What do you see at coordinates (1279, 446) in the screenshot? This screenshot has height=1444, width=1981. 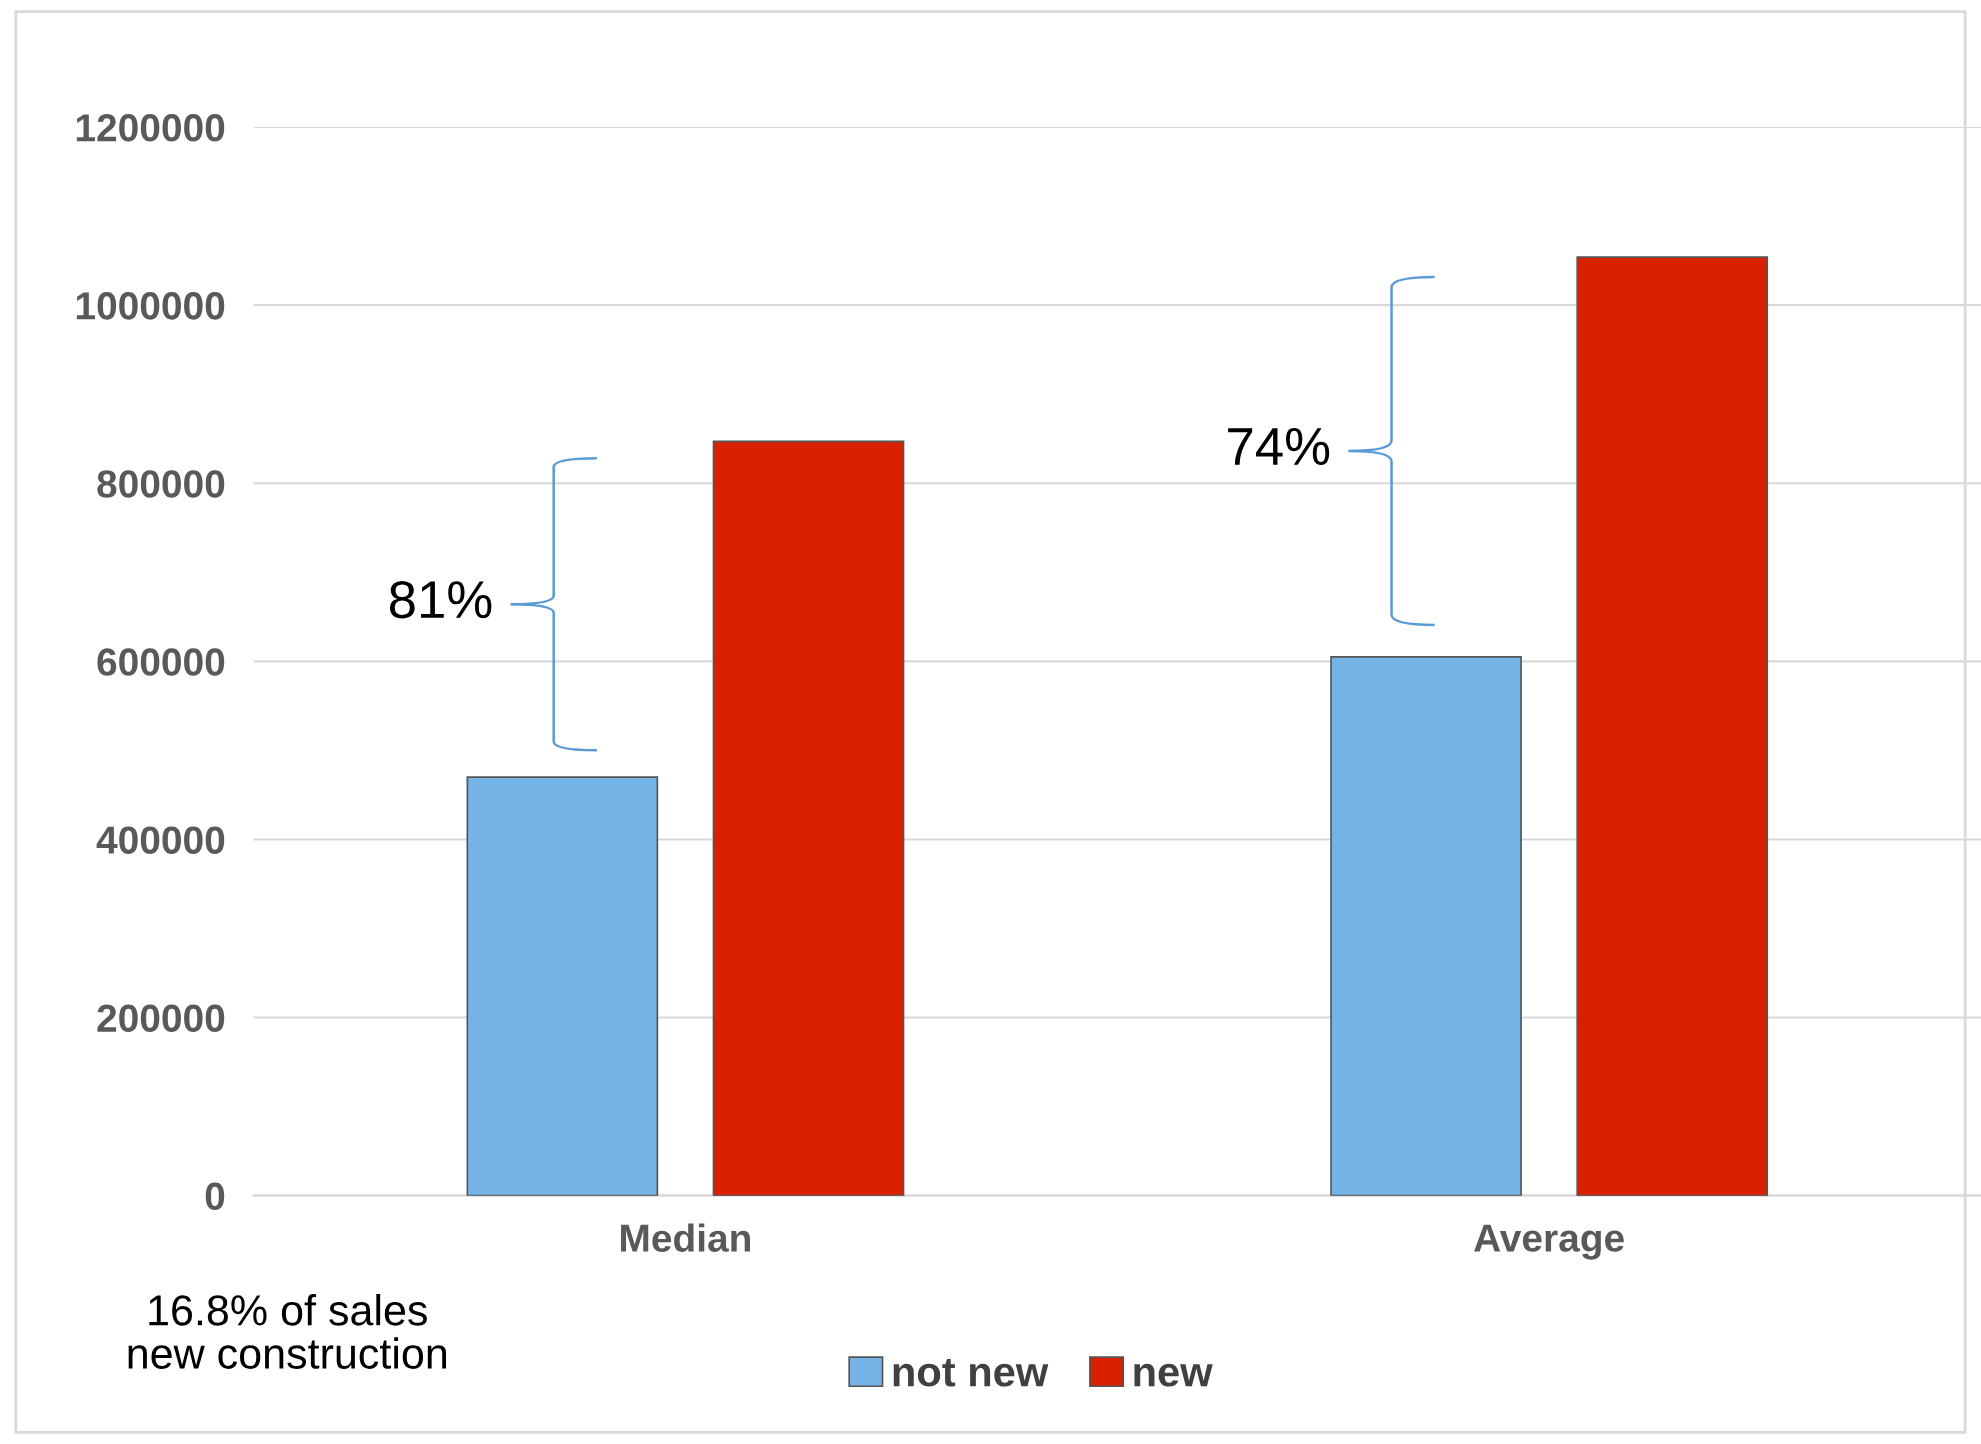 I see `annotation: 74%` at bounding box center [1279, 446].